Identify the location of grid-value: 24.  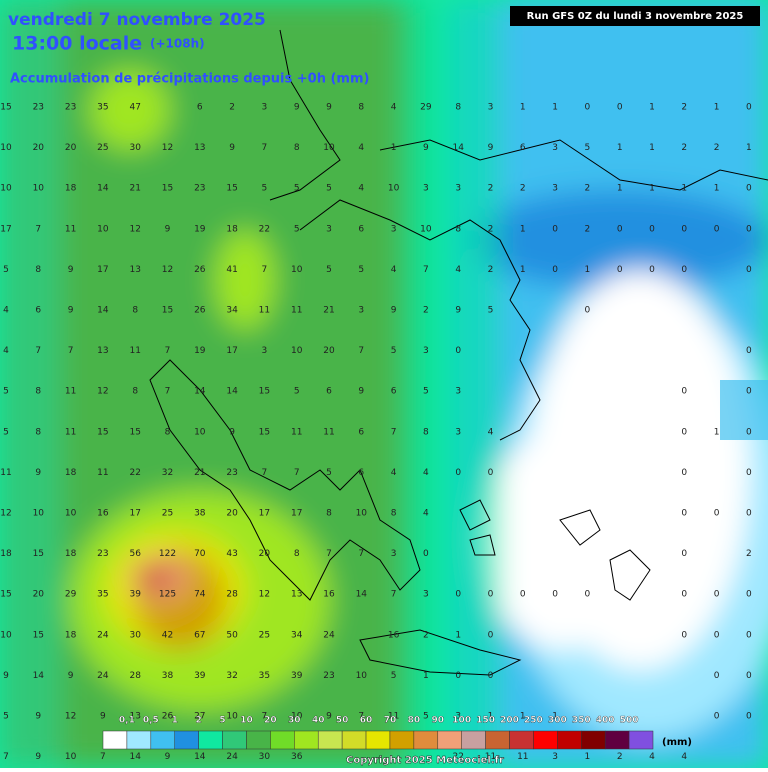
(103, 635).